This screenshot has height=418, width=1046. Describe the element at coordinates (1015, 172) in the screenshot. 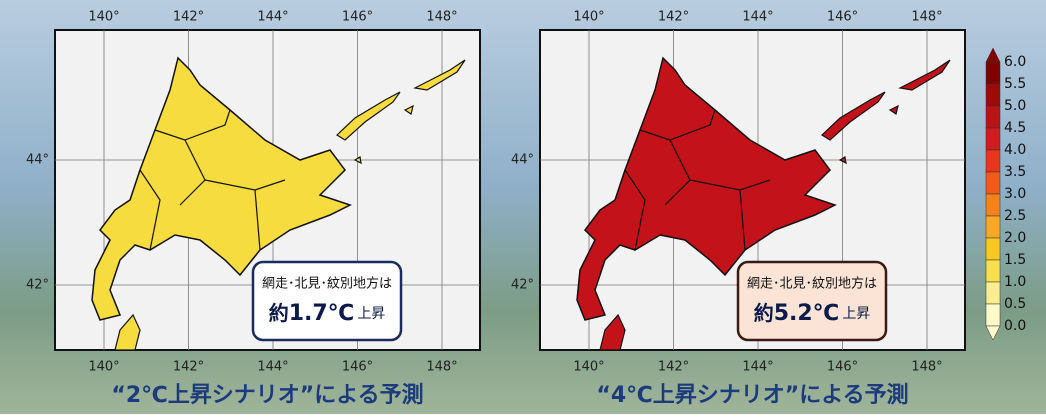

I see `colorbar-label: 3.5` at that location.